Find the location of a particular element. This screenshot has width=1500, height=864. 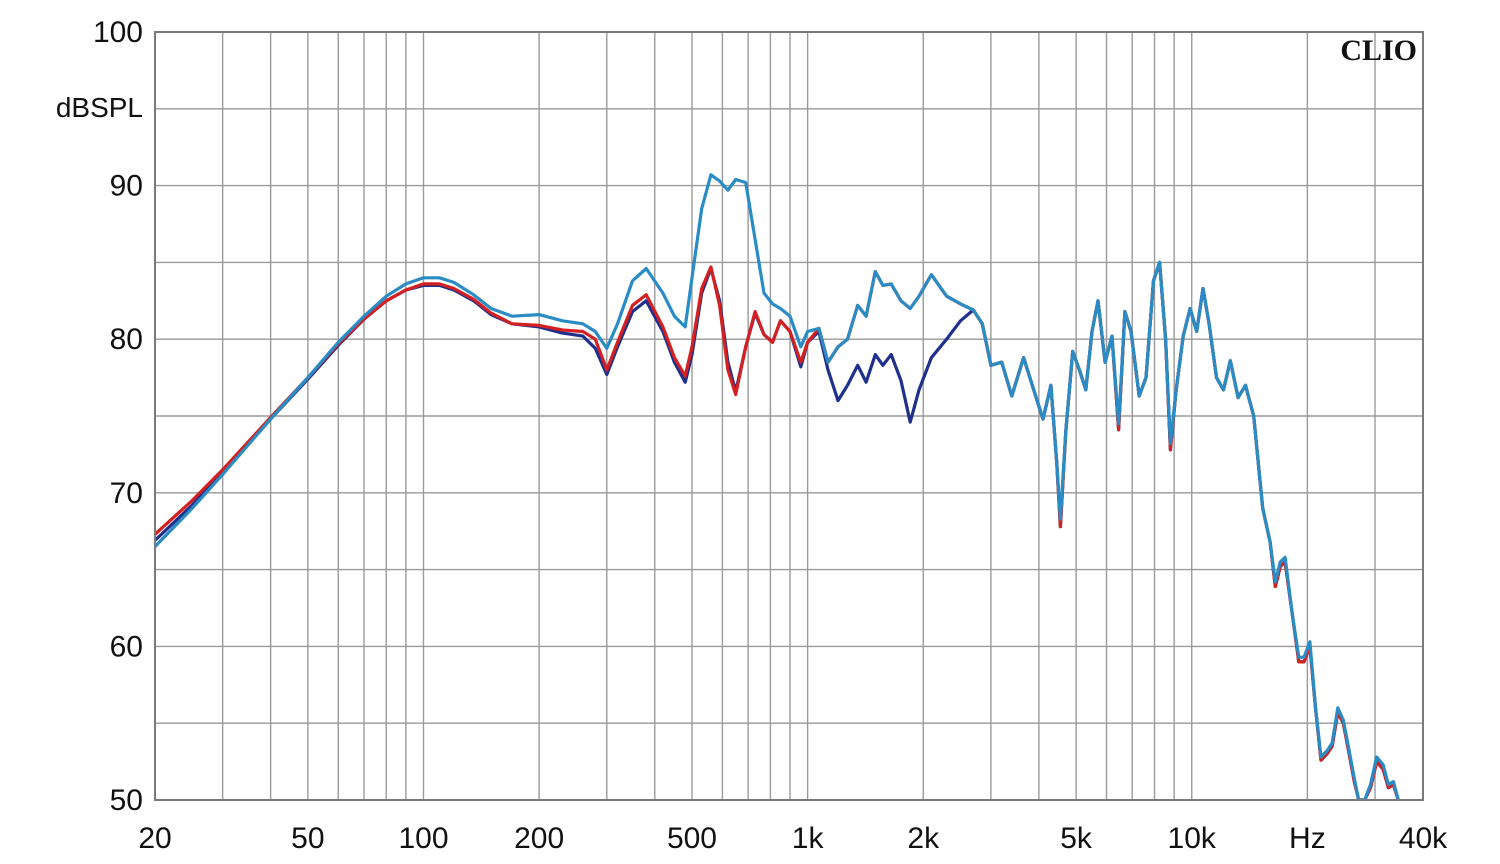

y-tick-label: 80 is located at coordinates (126, 339).